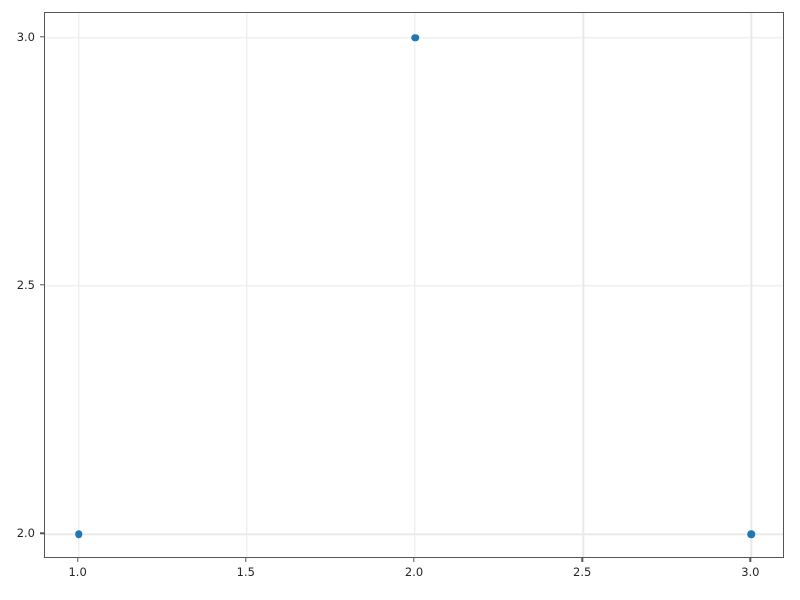 The width and height of the screenshot is (800, 600). What do you see at coordinates (77, 572) in the screenshot?
I see `x-tick-label: 1.0` at bounding box center [77, 572].